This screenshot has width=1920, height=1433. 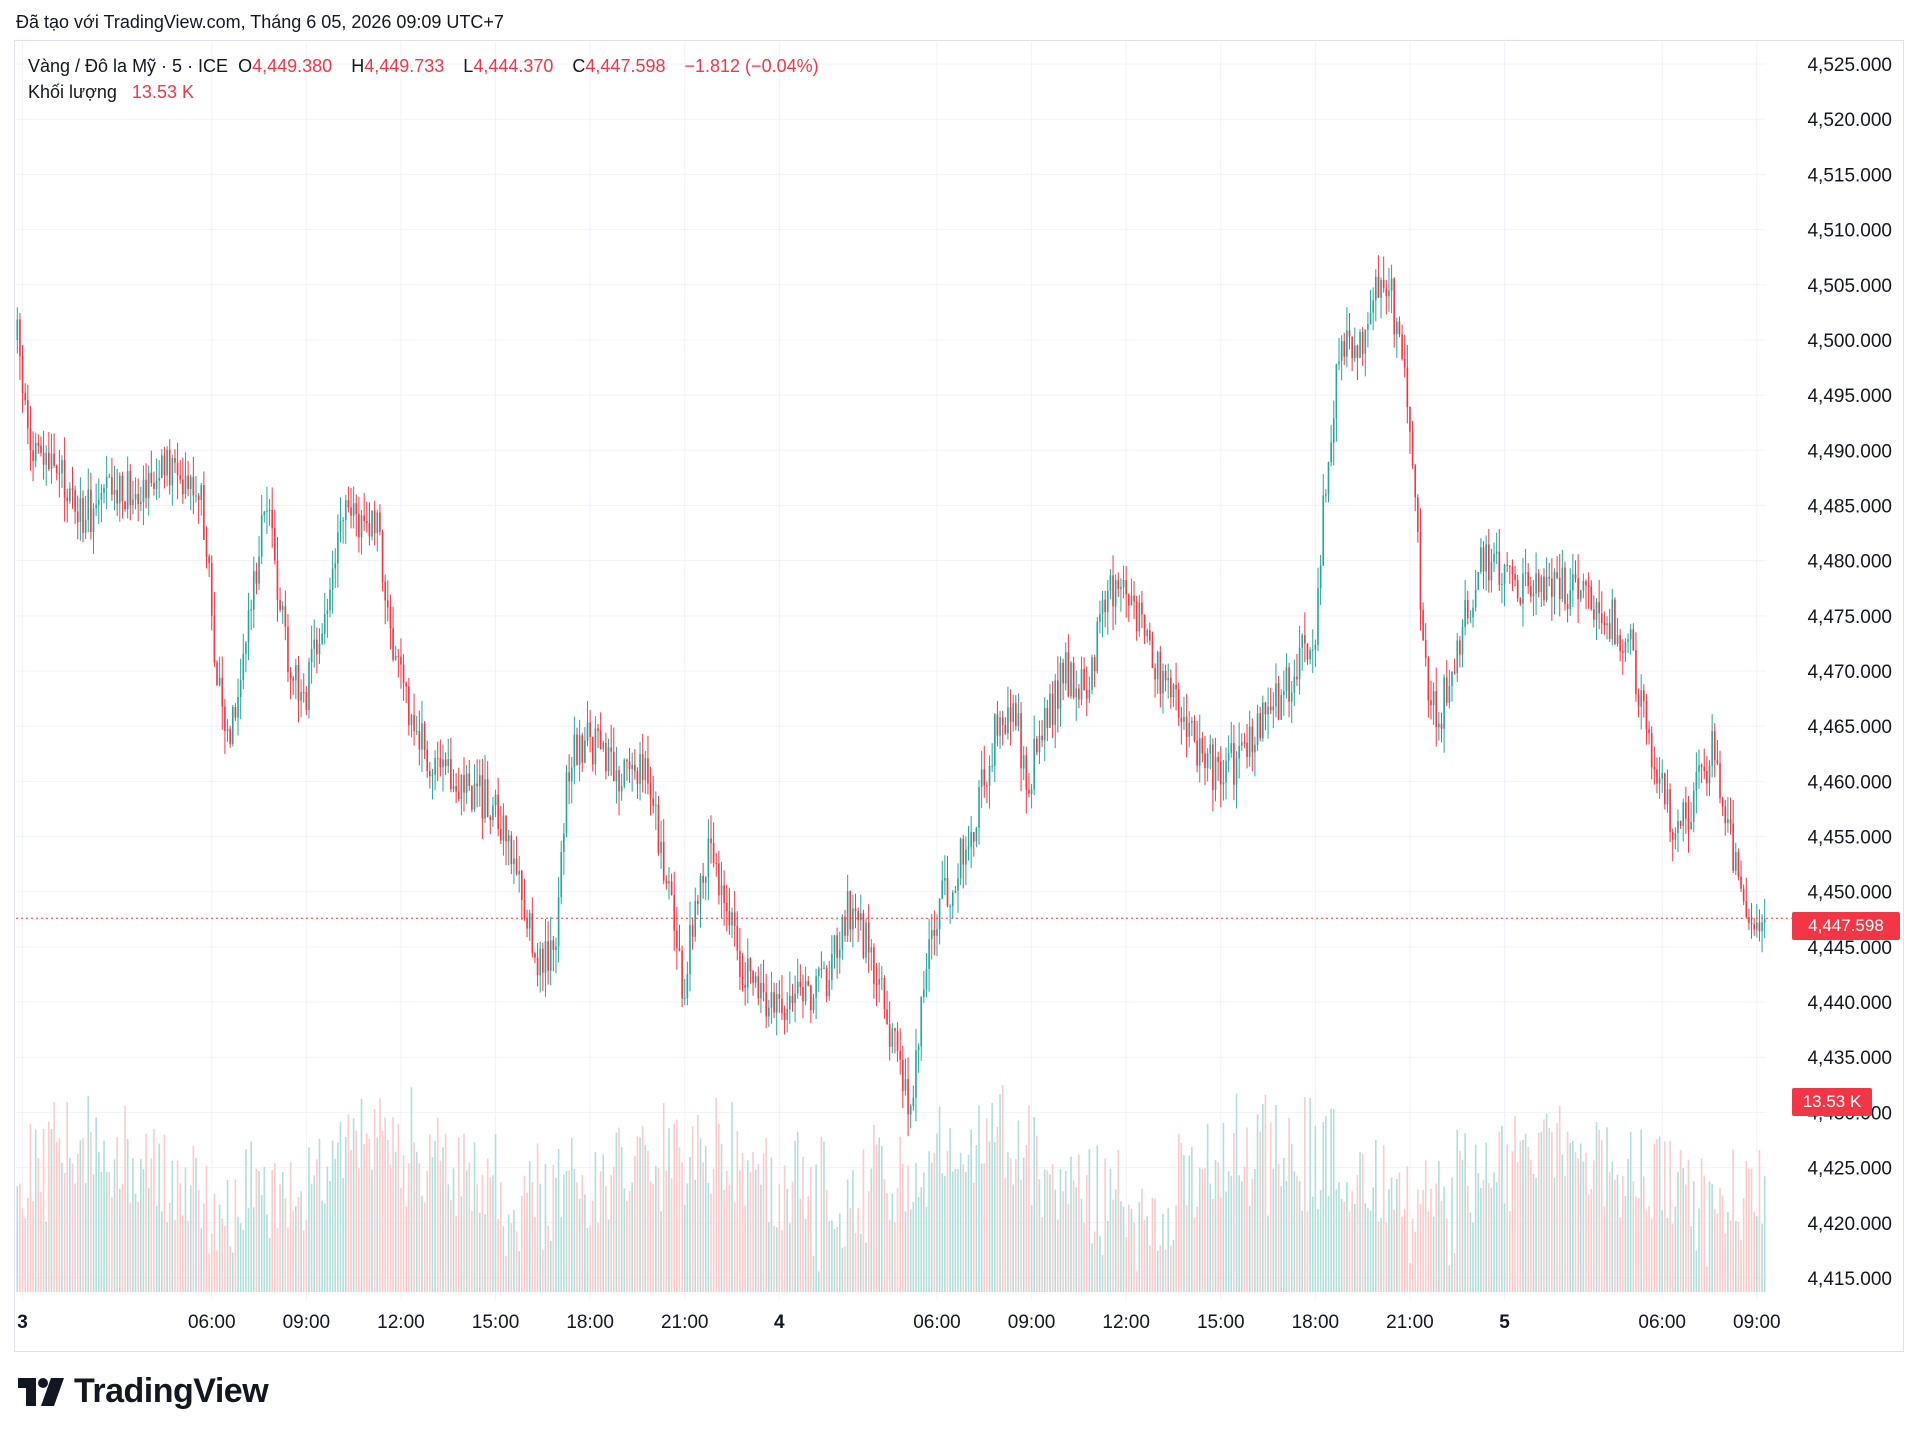 I want to click on symbol-label: Vàng / Đô la Mỹ · 5 · ICE, so click(x=128, y=66).